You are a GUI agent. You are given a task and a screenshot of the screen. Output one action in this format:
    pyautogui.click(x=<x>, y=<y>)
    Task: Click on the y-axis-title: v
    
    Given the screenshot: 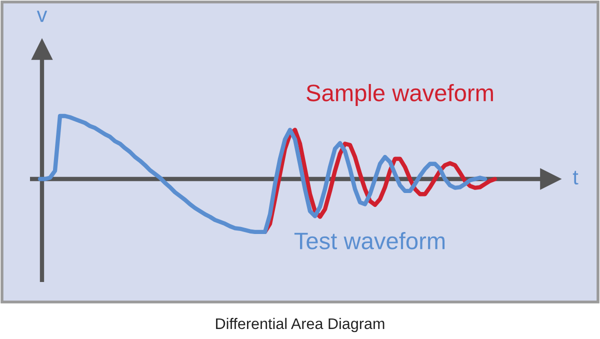 What is the action you would take?
    pyautogui.click(x=42, y=16)
    